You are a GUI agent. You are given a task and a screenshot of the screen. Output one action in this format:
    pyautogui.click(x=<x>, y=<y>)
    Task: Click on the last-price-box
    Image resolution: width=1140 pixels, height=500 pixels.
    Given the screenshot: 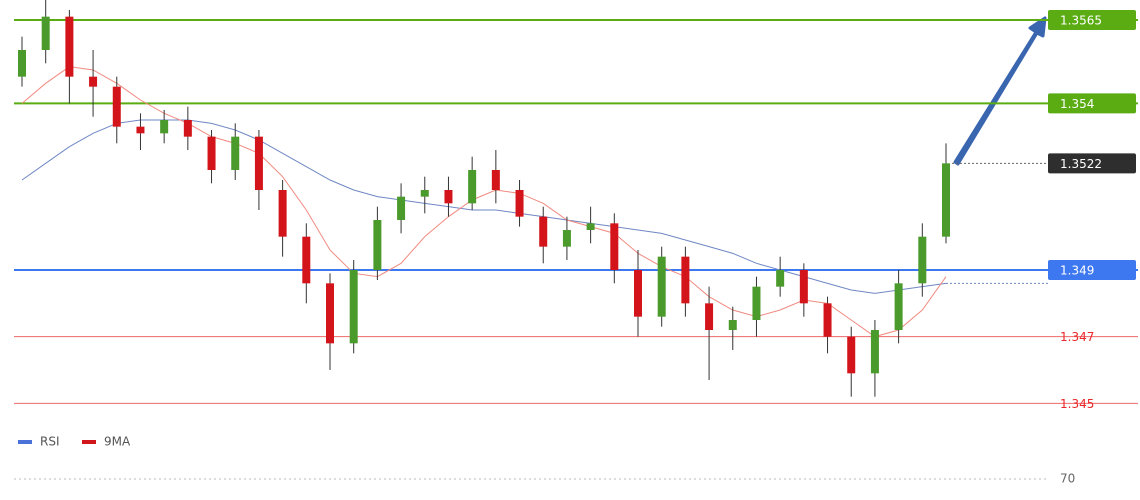 What is the action you would take?
    pyautogui.click(x=1092, y=163)
    